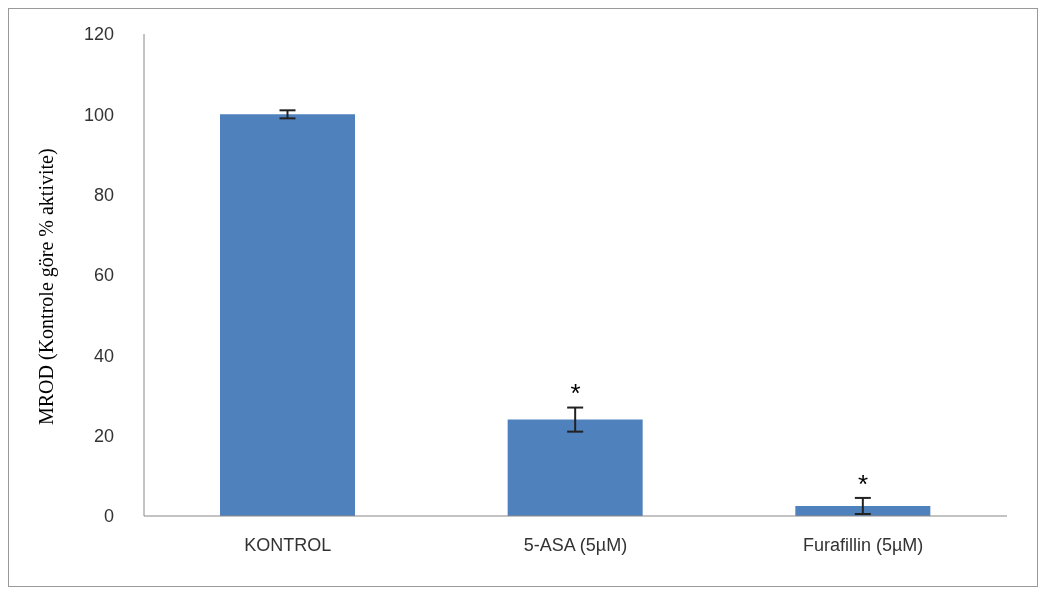  What do you see at coordinates (98, 34) in the screenshot?
I see `y-tick-label: 120` at bounding box center [98, 34].